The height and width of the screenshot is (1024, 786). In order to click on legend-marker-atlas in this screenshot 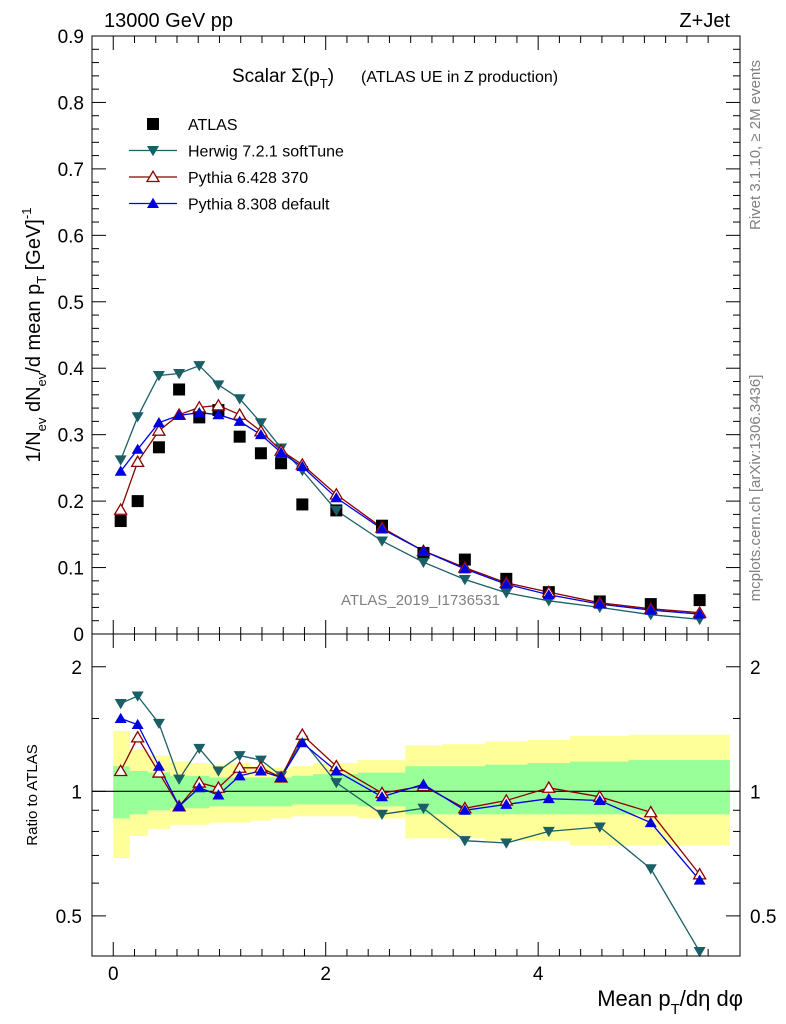, I will do `click(153, 124)`.